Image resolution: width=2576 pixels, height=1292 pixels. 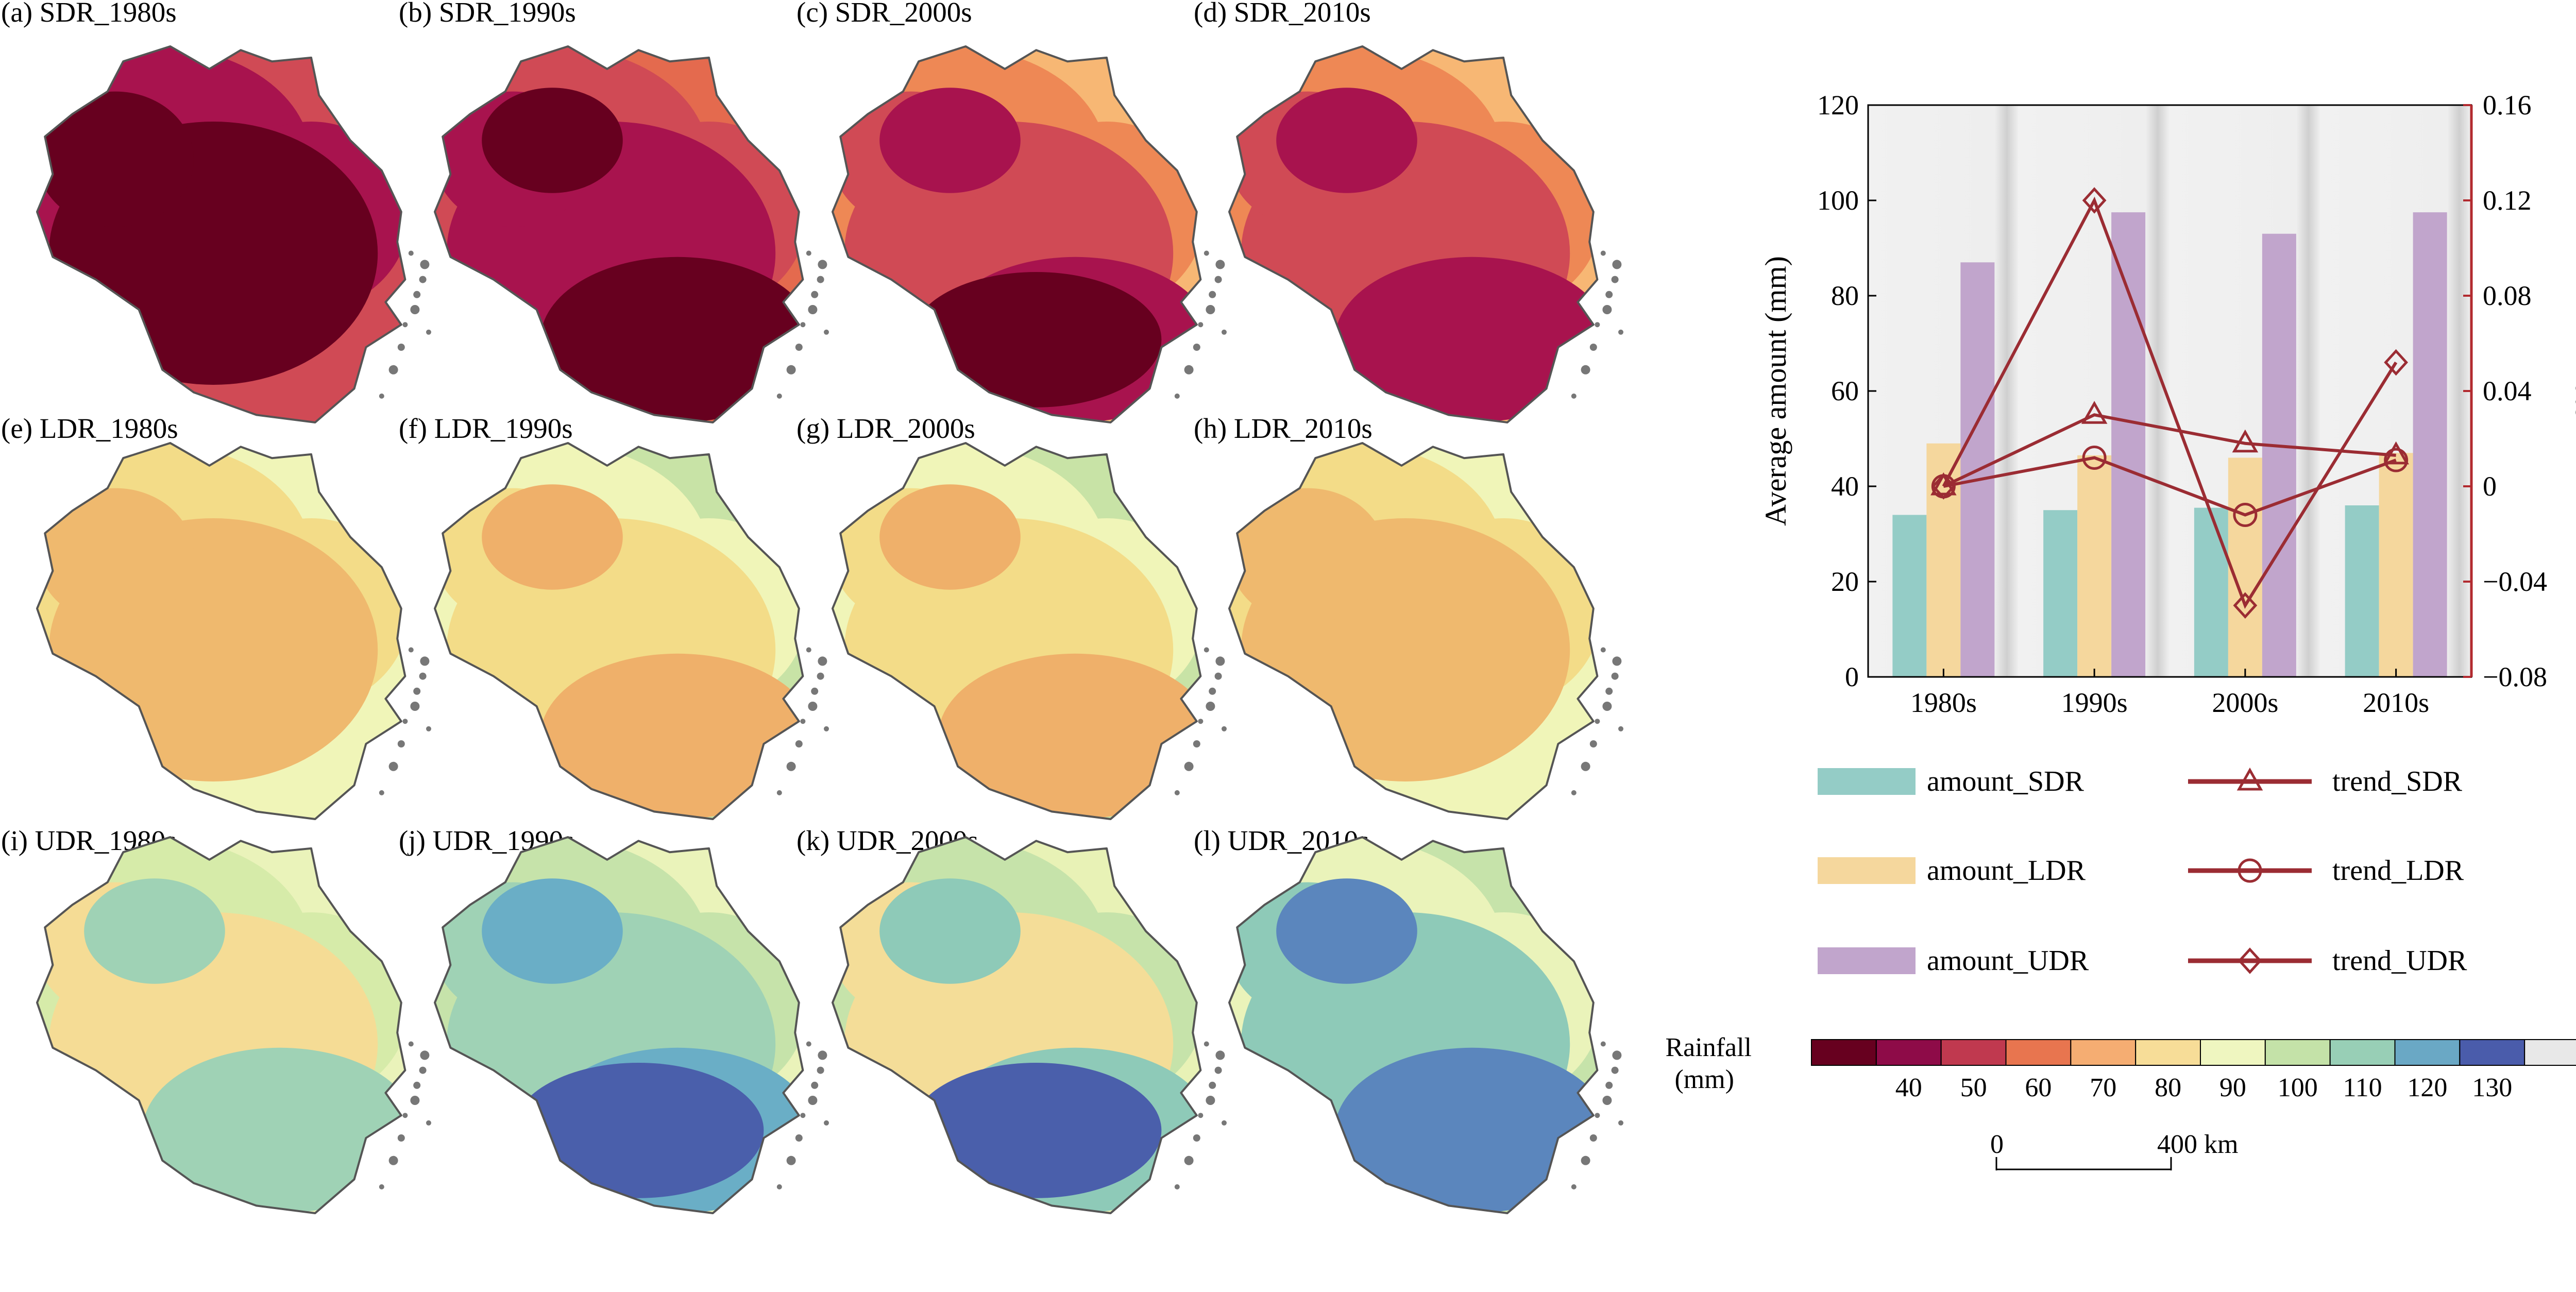 What do you see at coordinates (1997, 1144) in the screenshot?
I see `scale-bar-start-label: 0` at bounding box center [1997, 1144].